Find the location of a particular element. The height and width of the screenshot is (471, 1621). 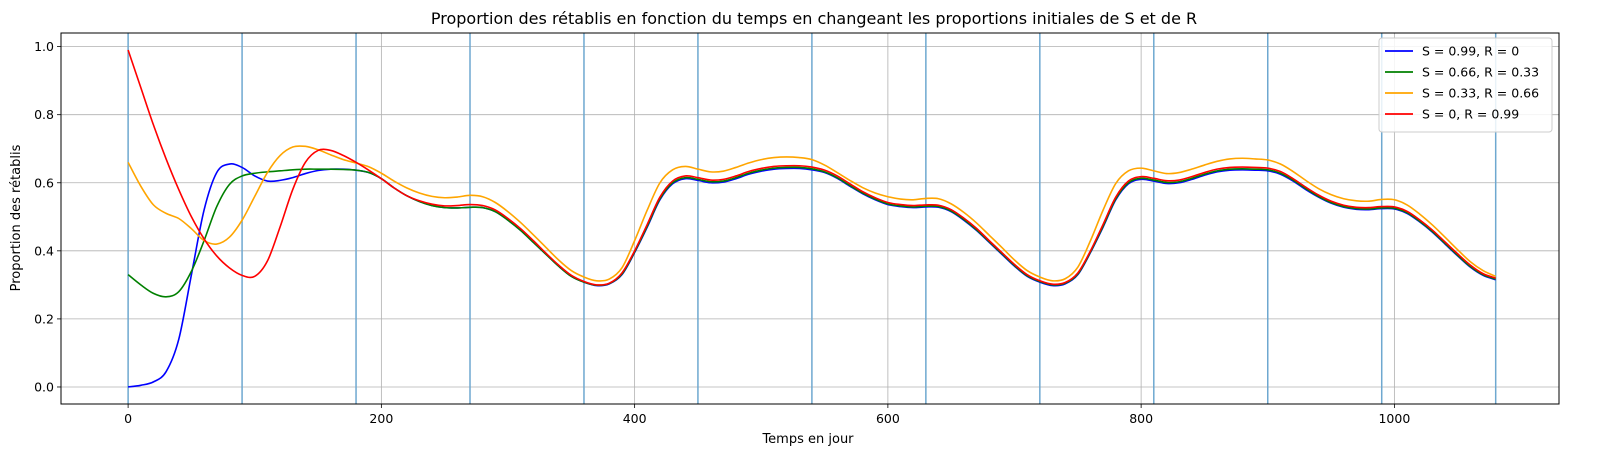

legend-label-3: S = 0, R = 0.99 is located at coordinates (1470, 114).